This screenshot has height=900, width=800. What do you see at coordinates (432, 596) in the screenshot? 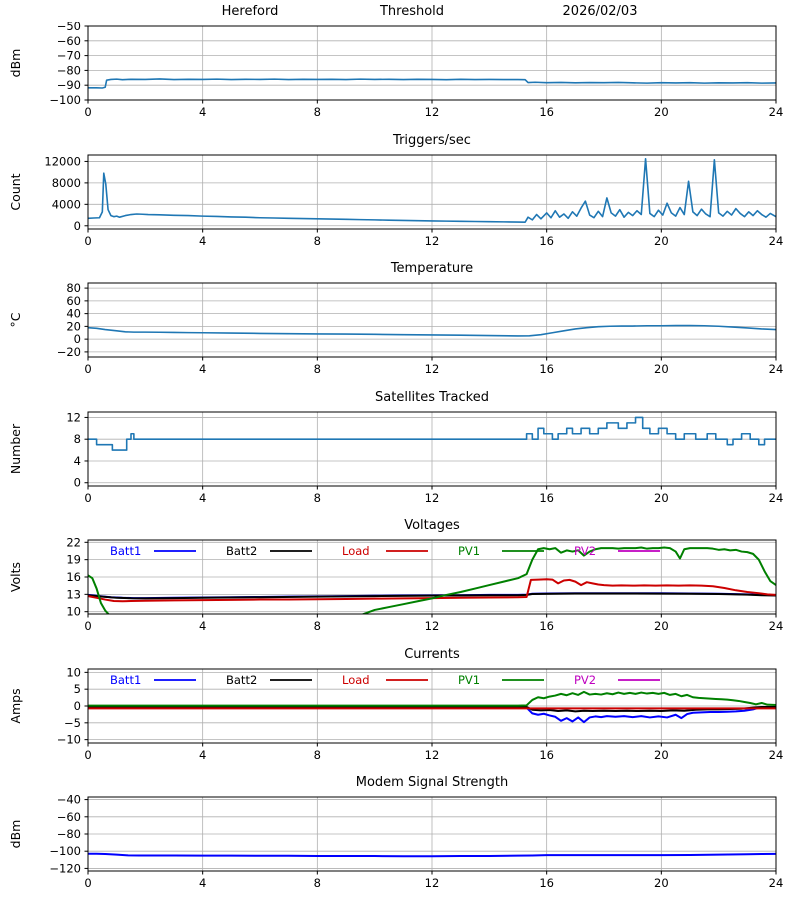
I see `series-line-Batt2` at bounding box center [432, 596].